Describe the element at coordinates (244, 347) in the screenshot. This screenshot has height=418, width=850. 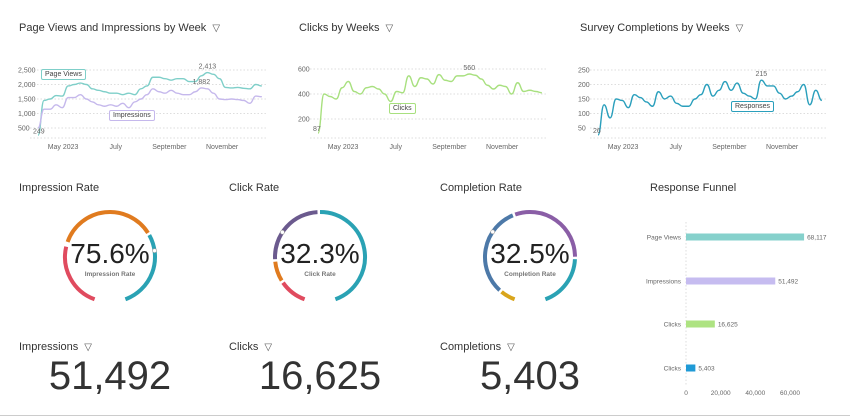
I see `title-text: Clicks` at that location.